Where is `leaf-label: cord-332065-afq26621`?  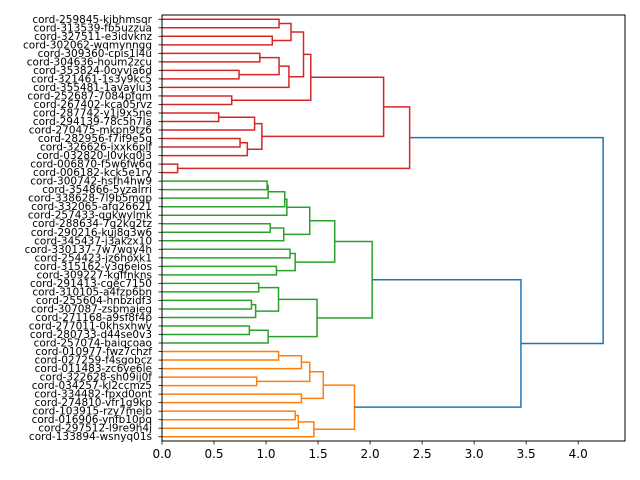 leaf-label: cord-332065-afq26621 is located at coordinates (91, 207).